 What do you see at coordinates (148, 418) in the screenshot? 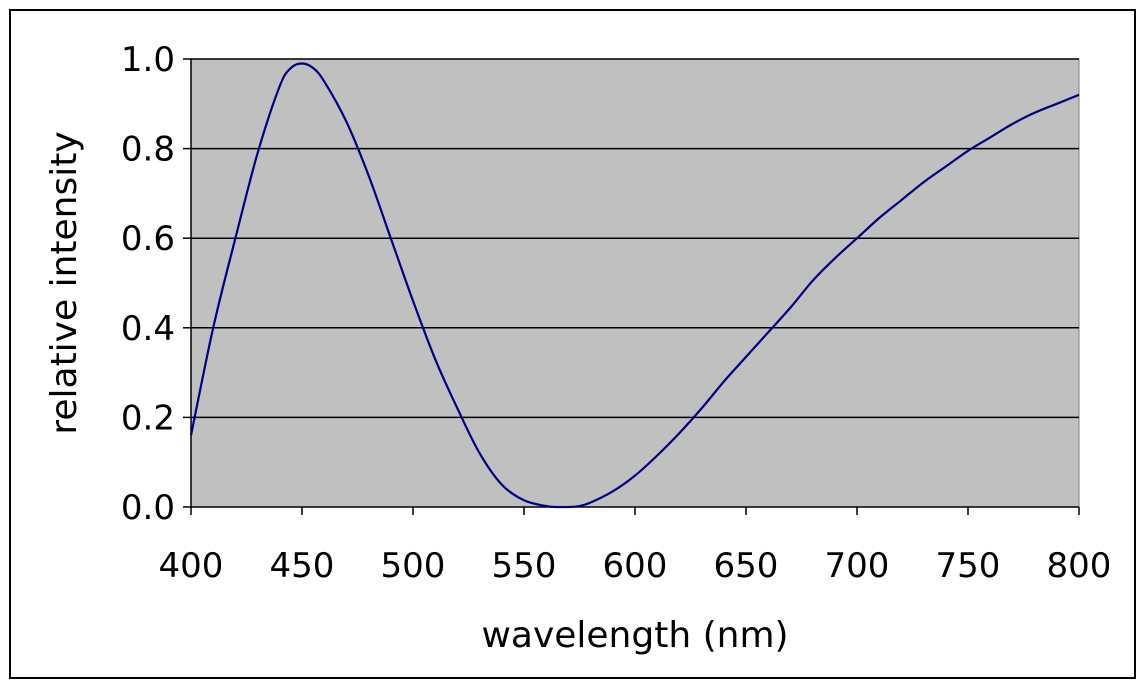
I see `y-tick-label: 0.2` at bounding box center [148, 418].